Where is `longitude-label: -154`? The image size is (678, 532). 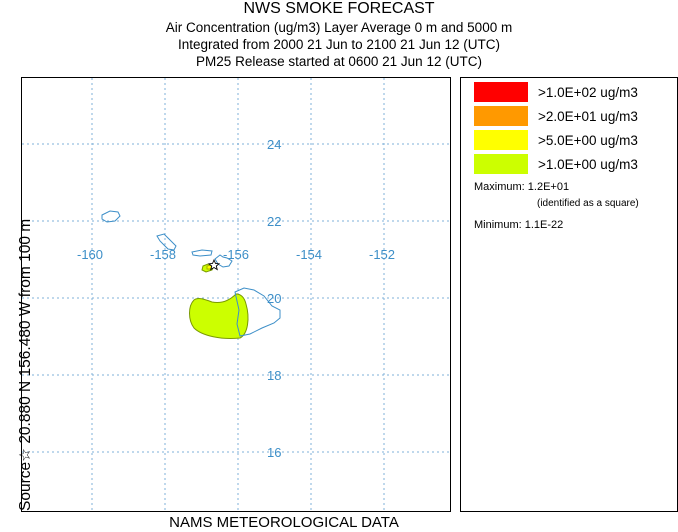
longitude-label: -154 is located at coordinates (309, 254).